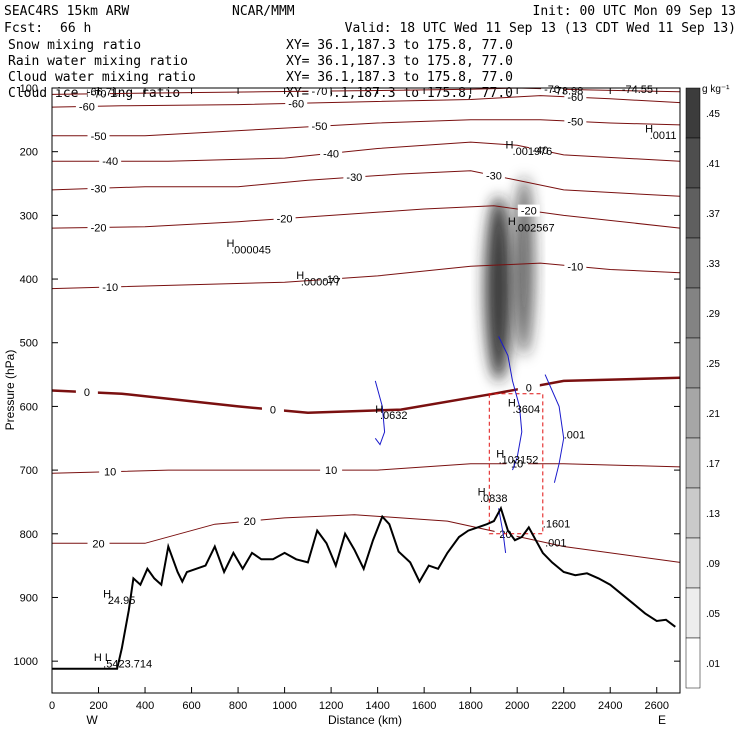 The image size is (740, 740). What do you see at coordinates (251, 251) in the screenshot?
I see `field-extremum-label: .000045` at bounding box center [251, 251].